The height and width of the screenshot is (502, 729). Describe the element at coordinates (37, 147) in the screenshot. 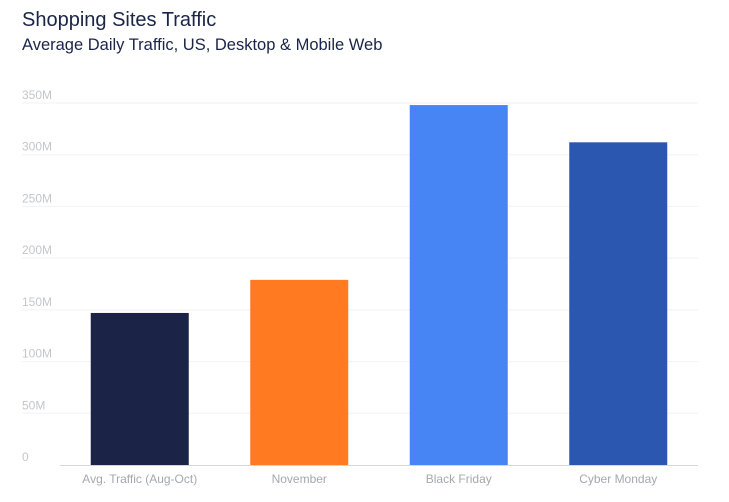

I see `y-tick-label: 300M` at that location.